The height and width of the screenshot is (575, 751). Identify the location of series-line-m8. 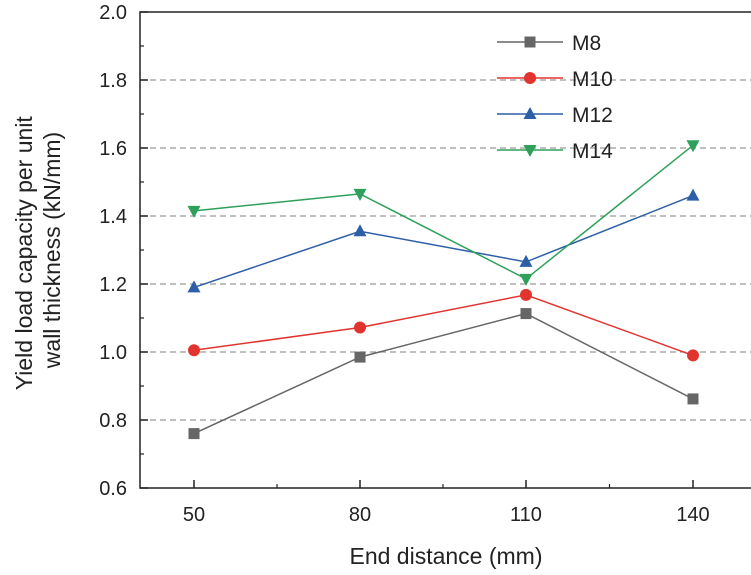
(443, 373).